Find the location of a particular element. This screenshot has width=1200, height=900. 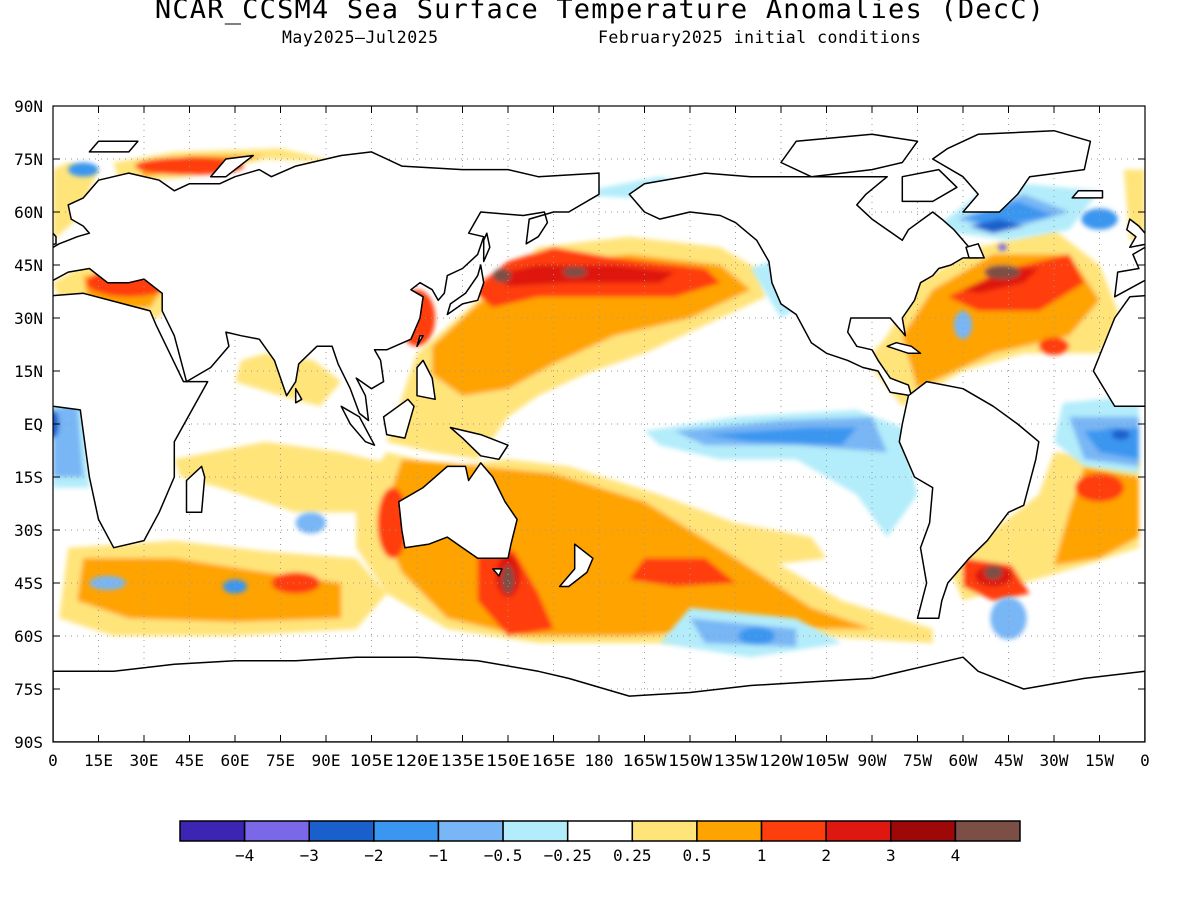

landmass-sri-lanka is located at coordinates (298, 395).